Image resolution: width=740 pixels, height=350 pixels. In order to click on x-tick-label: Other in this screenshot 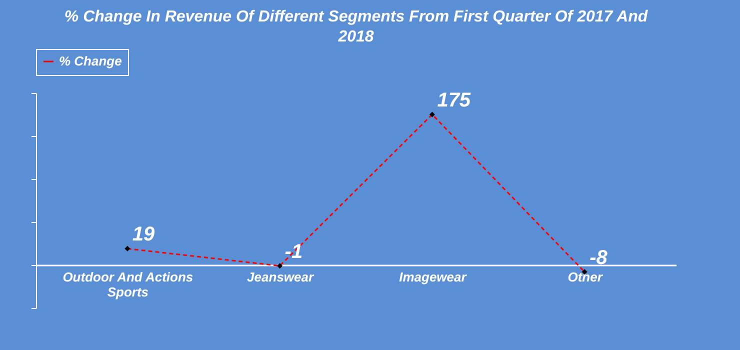, I will do `click(586, 277)`.